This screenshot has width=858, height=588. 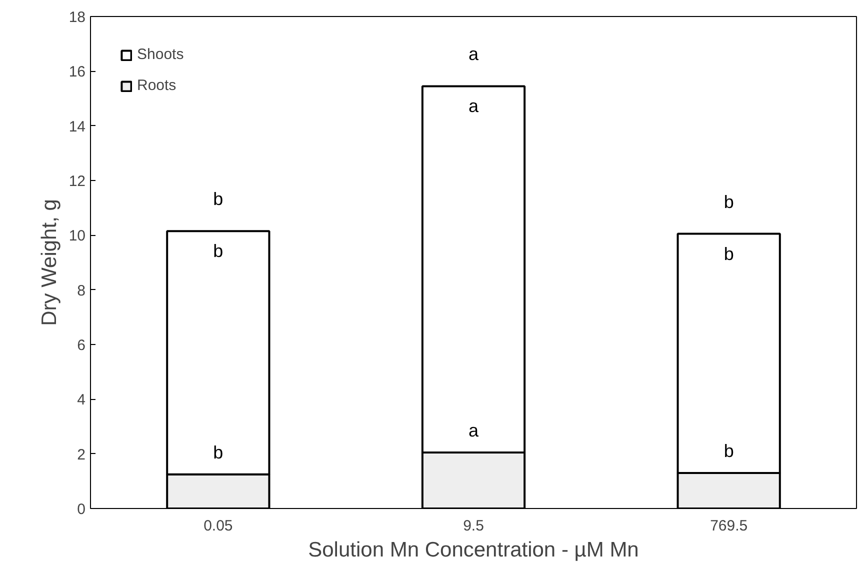 I want to click on y-tick-label: 8, so click(x=81, y=291).